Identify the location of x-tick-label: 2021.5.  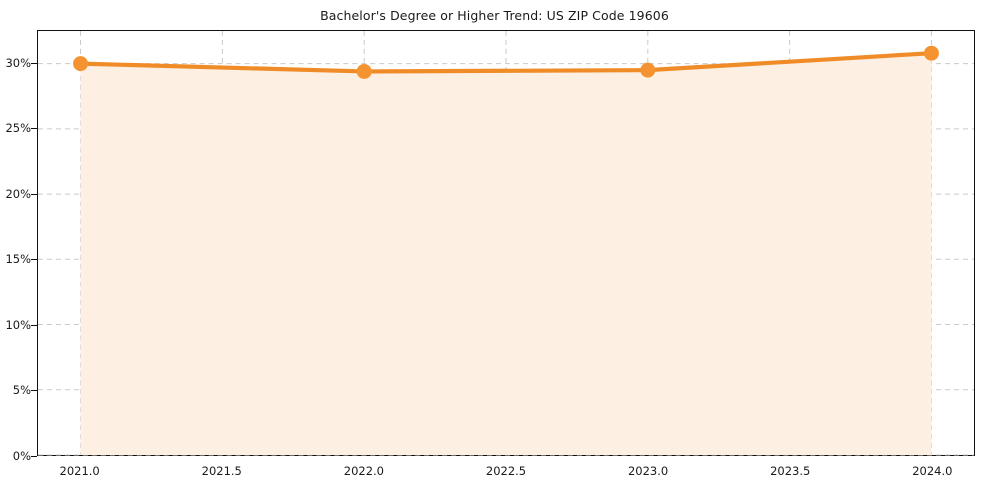
(221, 471).